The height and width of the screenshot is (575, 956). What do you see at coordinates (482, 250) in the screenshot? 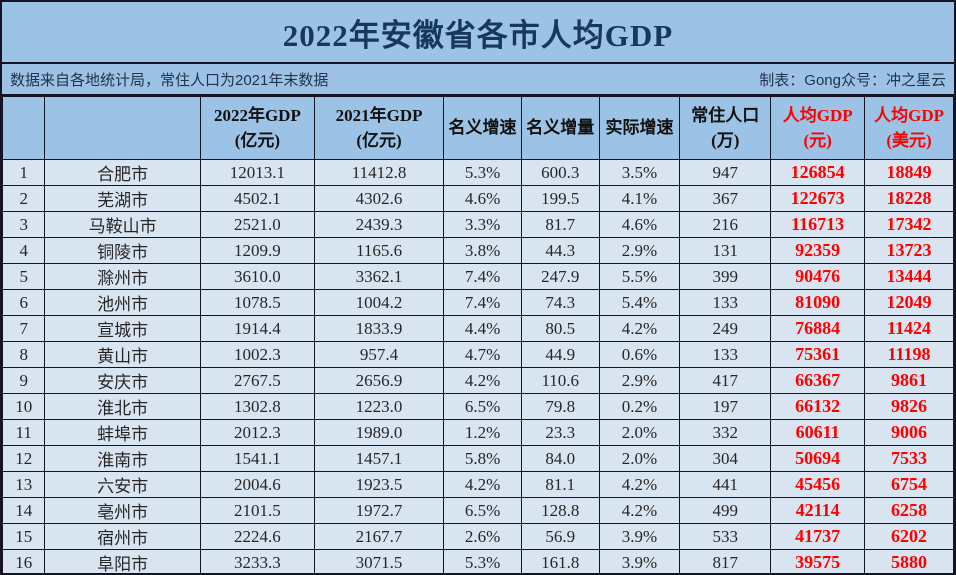
I see `value-cell: 3.8%` at bounding box center [482, 250].